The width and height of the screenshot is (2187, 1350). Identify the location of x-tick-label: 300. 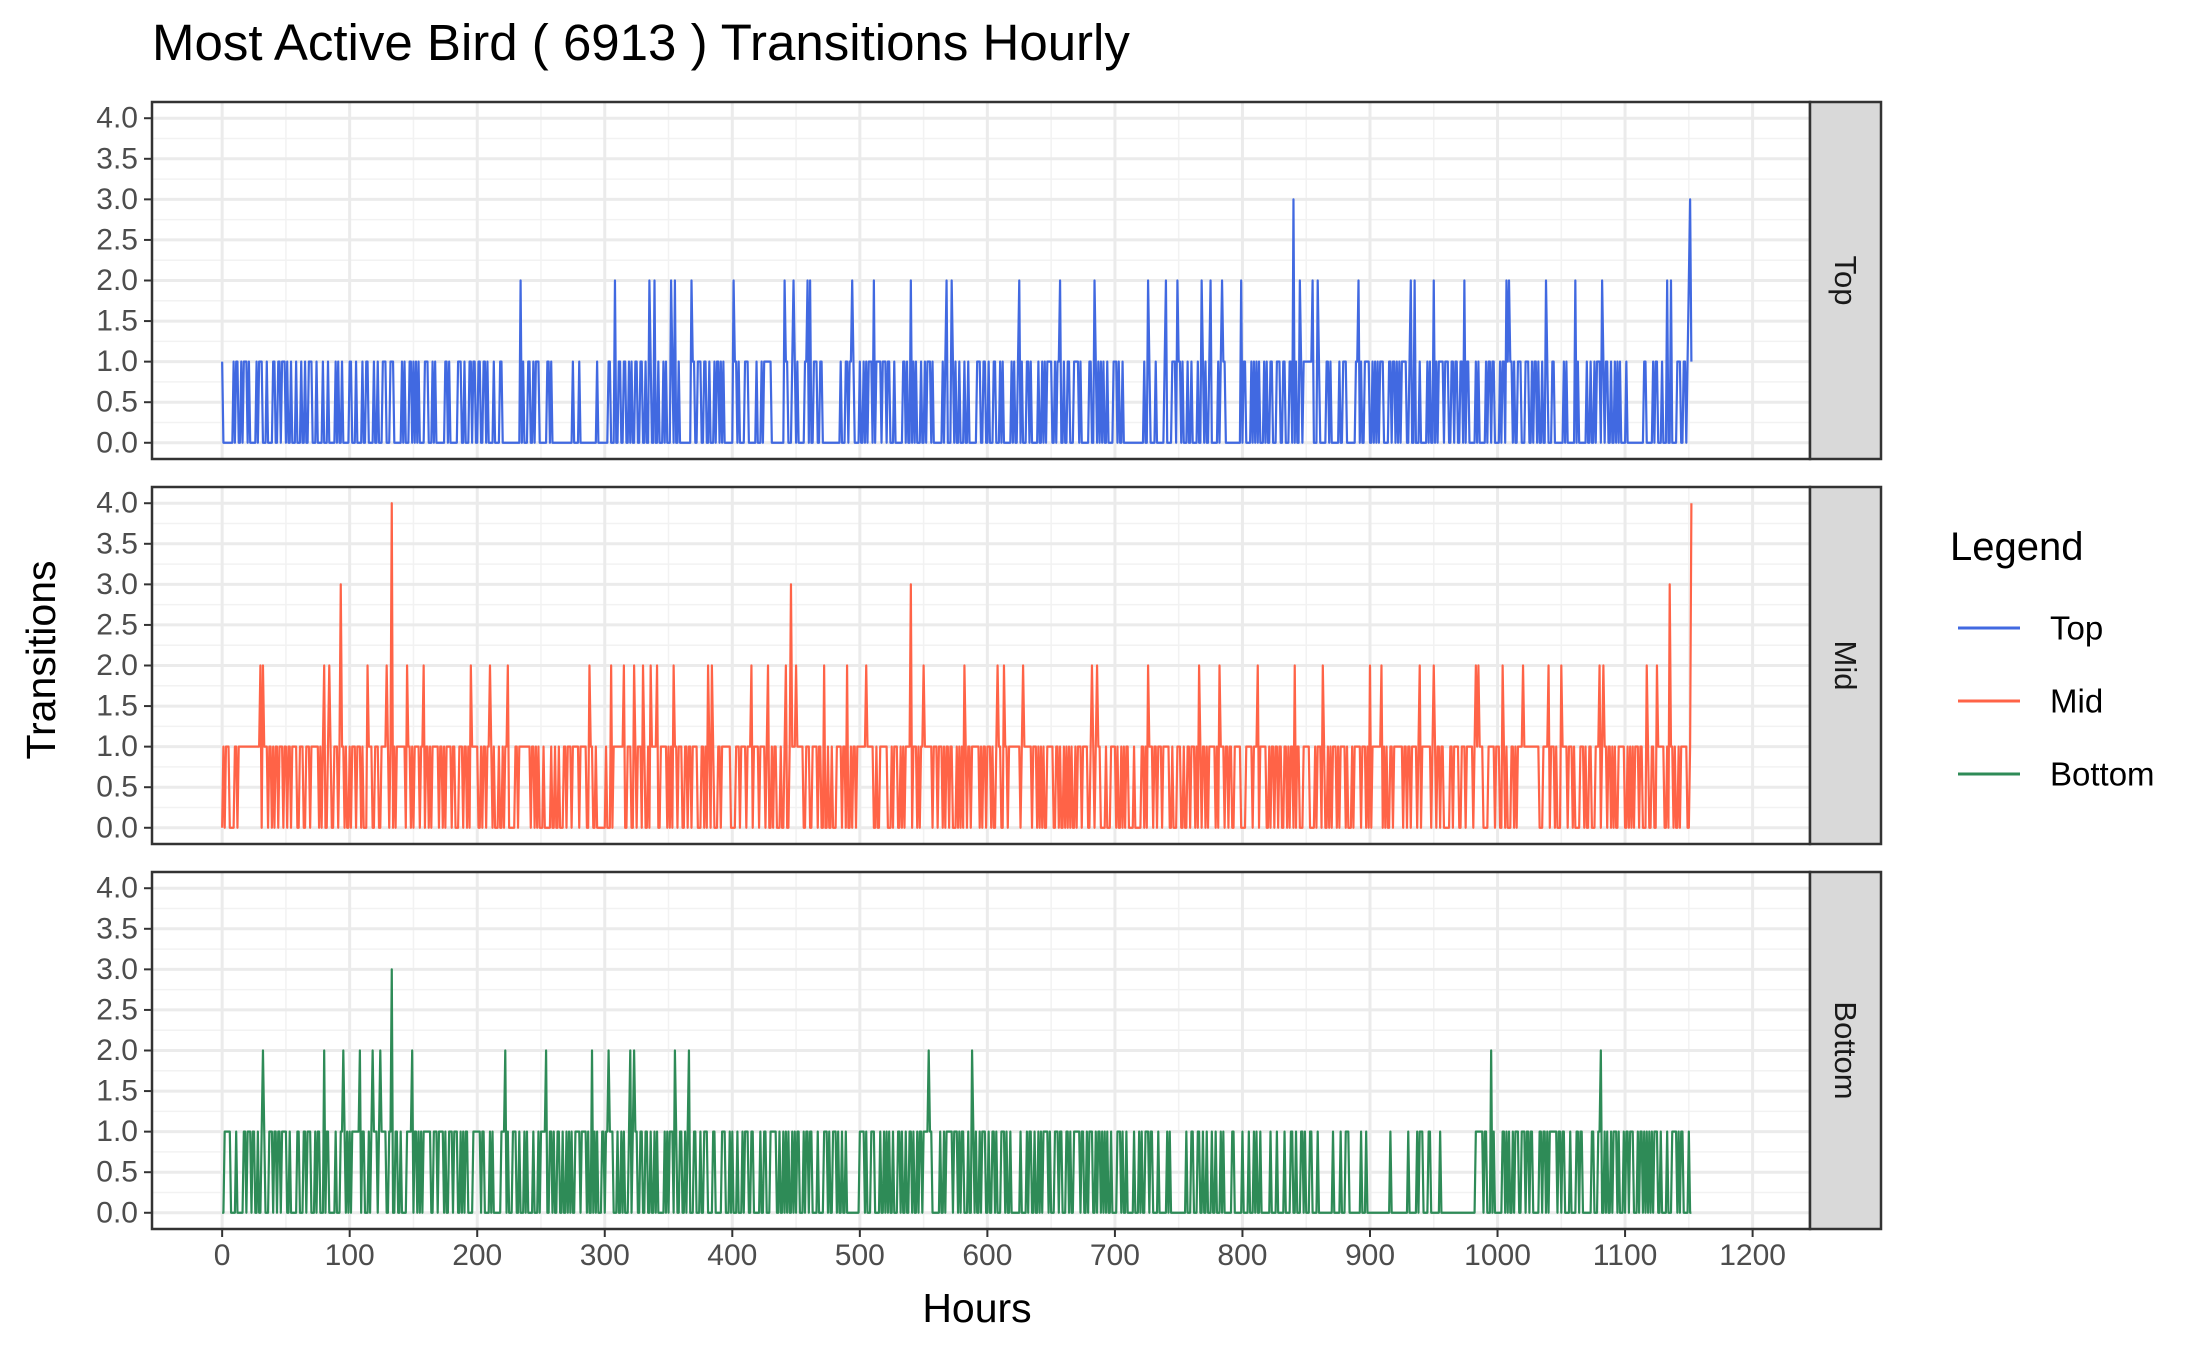
(605, 1255).